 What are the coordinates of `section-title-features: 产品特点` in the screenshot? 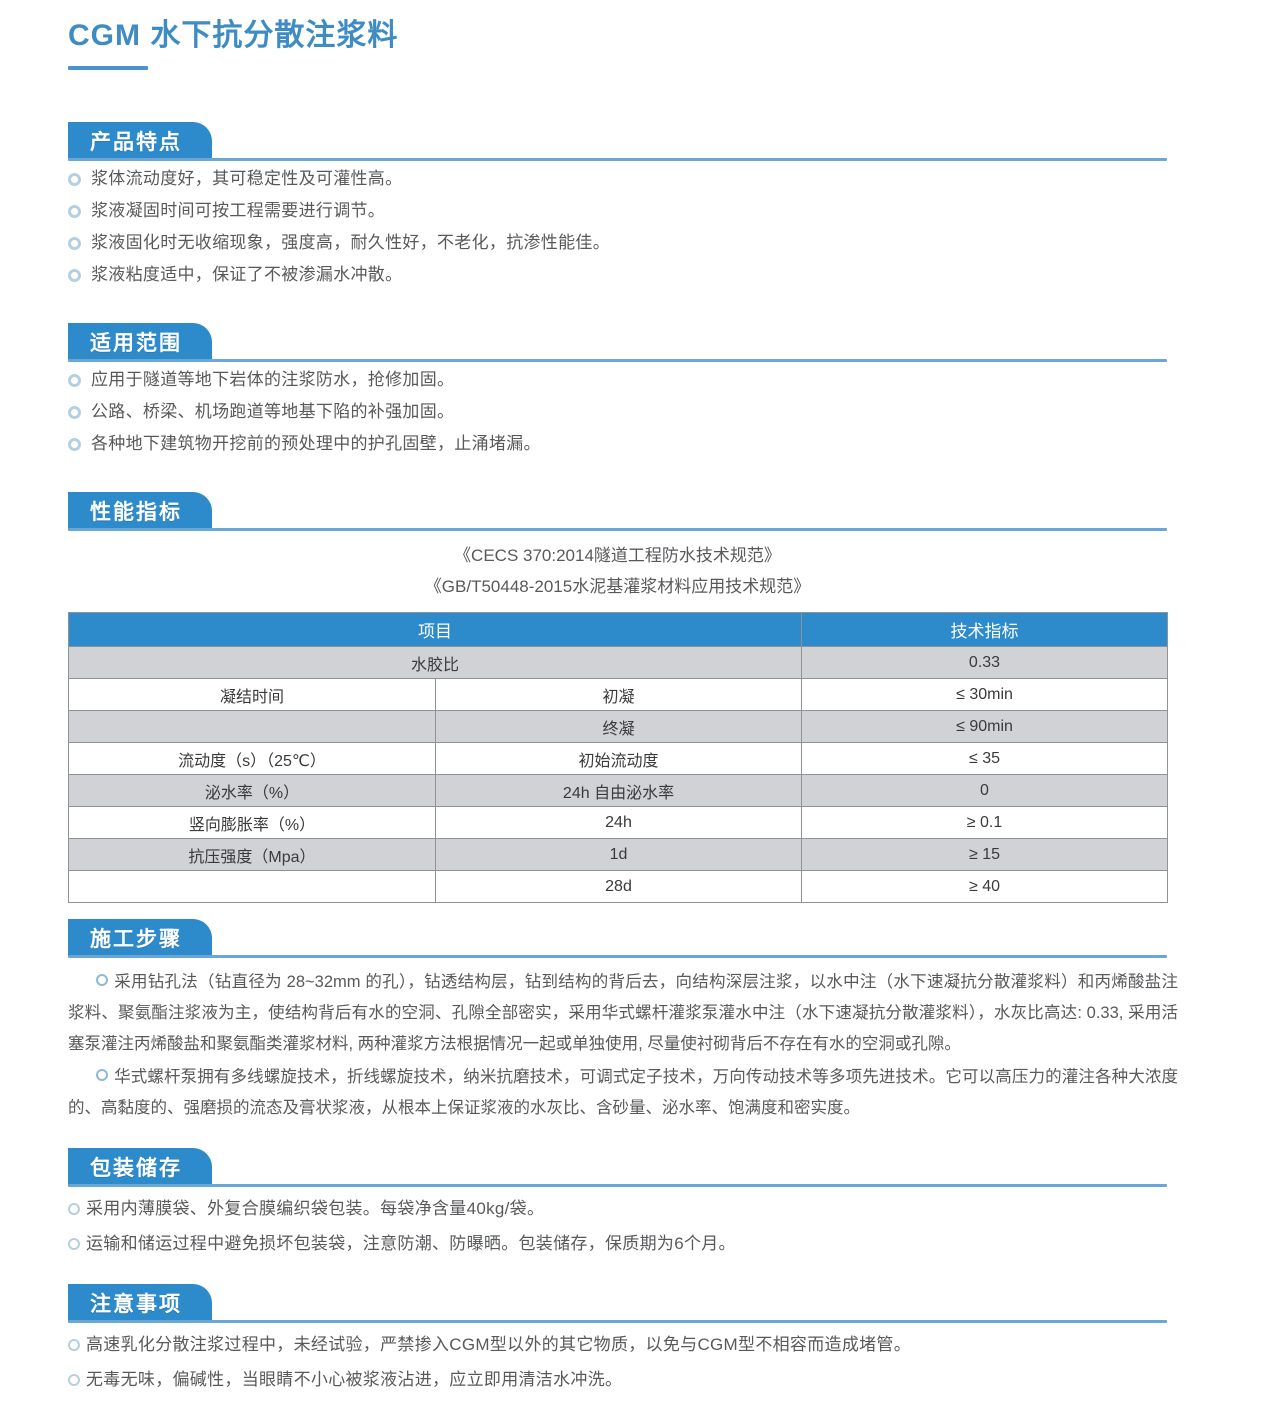 It's located at (136, 142).